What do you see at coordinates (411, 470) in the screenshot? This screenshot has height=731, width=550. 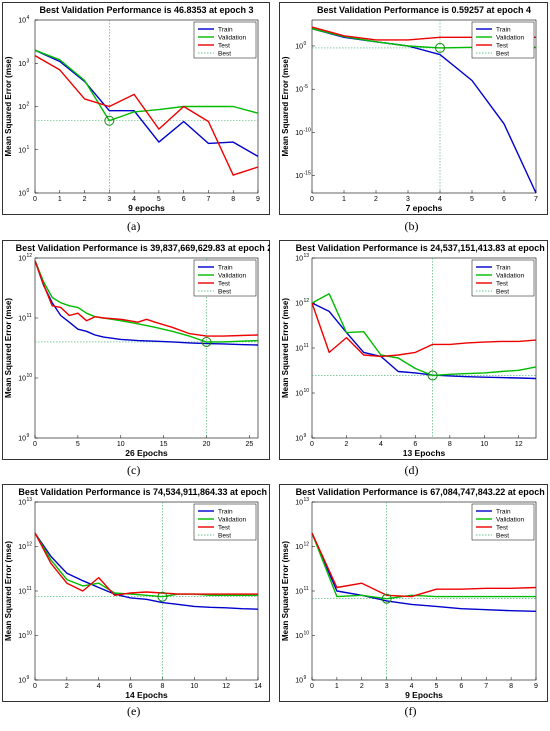 I see `panel-caption: (d)` at bounding box center [411, 470].